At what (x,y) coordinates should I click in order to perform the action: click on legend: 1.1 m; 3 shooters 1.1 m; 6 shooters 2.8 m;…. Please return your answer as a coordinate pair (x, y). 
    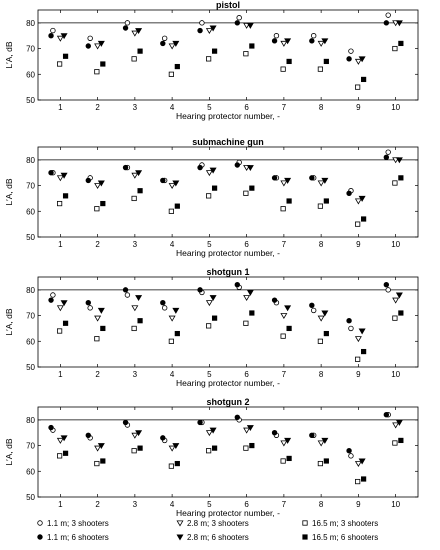
    Looking at the image, I should click on (207, 530).